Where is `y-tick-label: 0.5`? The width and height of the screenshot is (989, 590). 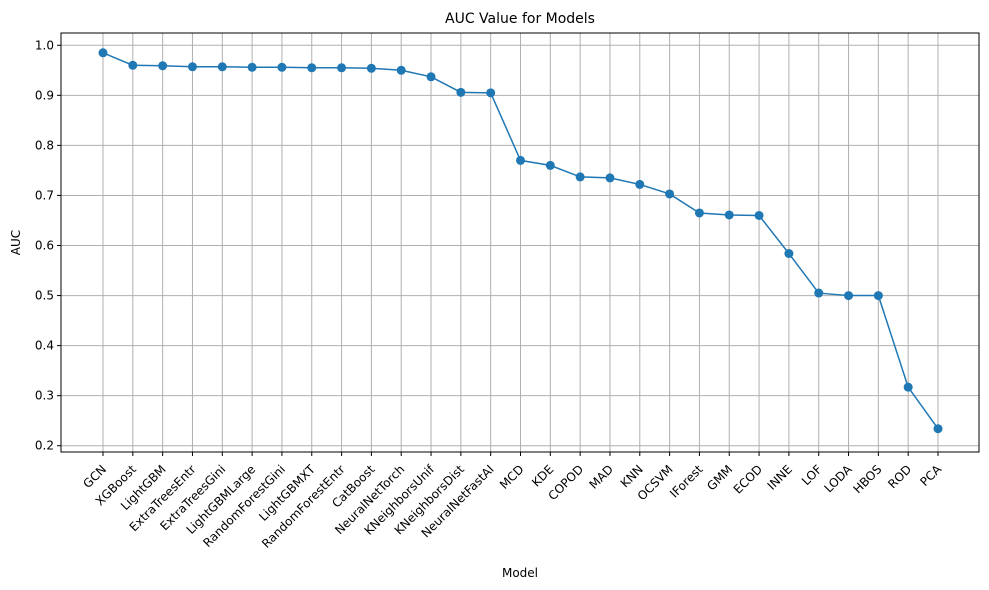 y-tick-label: 0.5 is located at coordinates (44, 296).